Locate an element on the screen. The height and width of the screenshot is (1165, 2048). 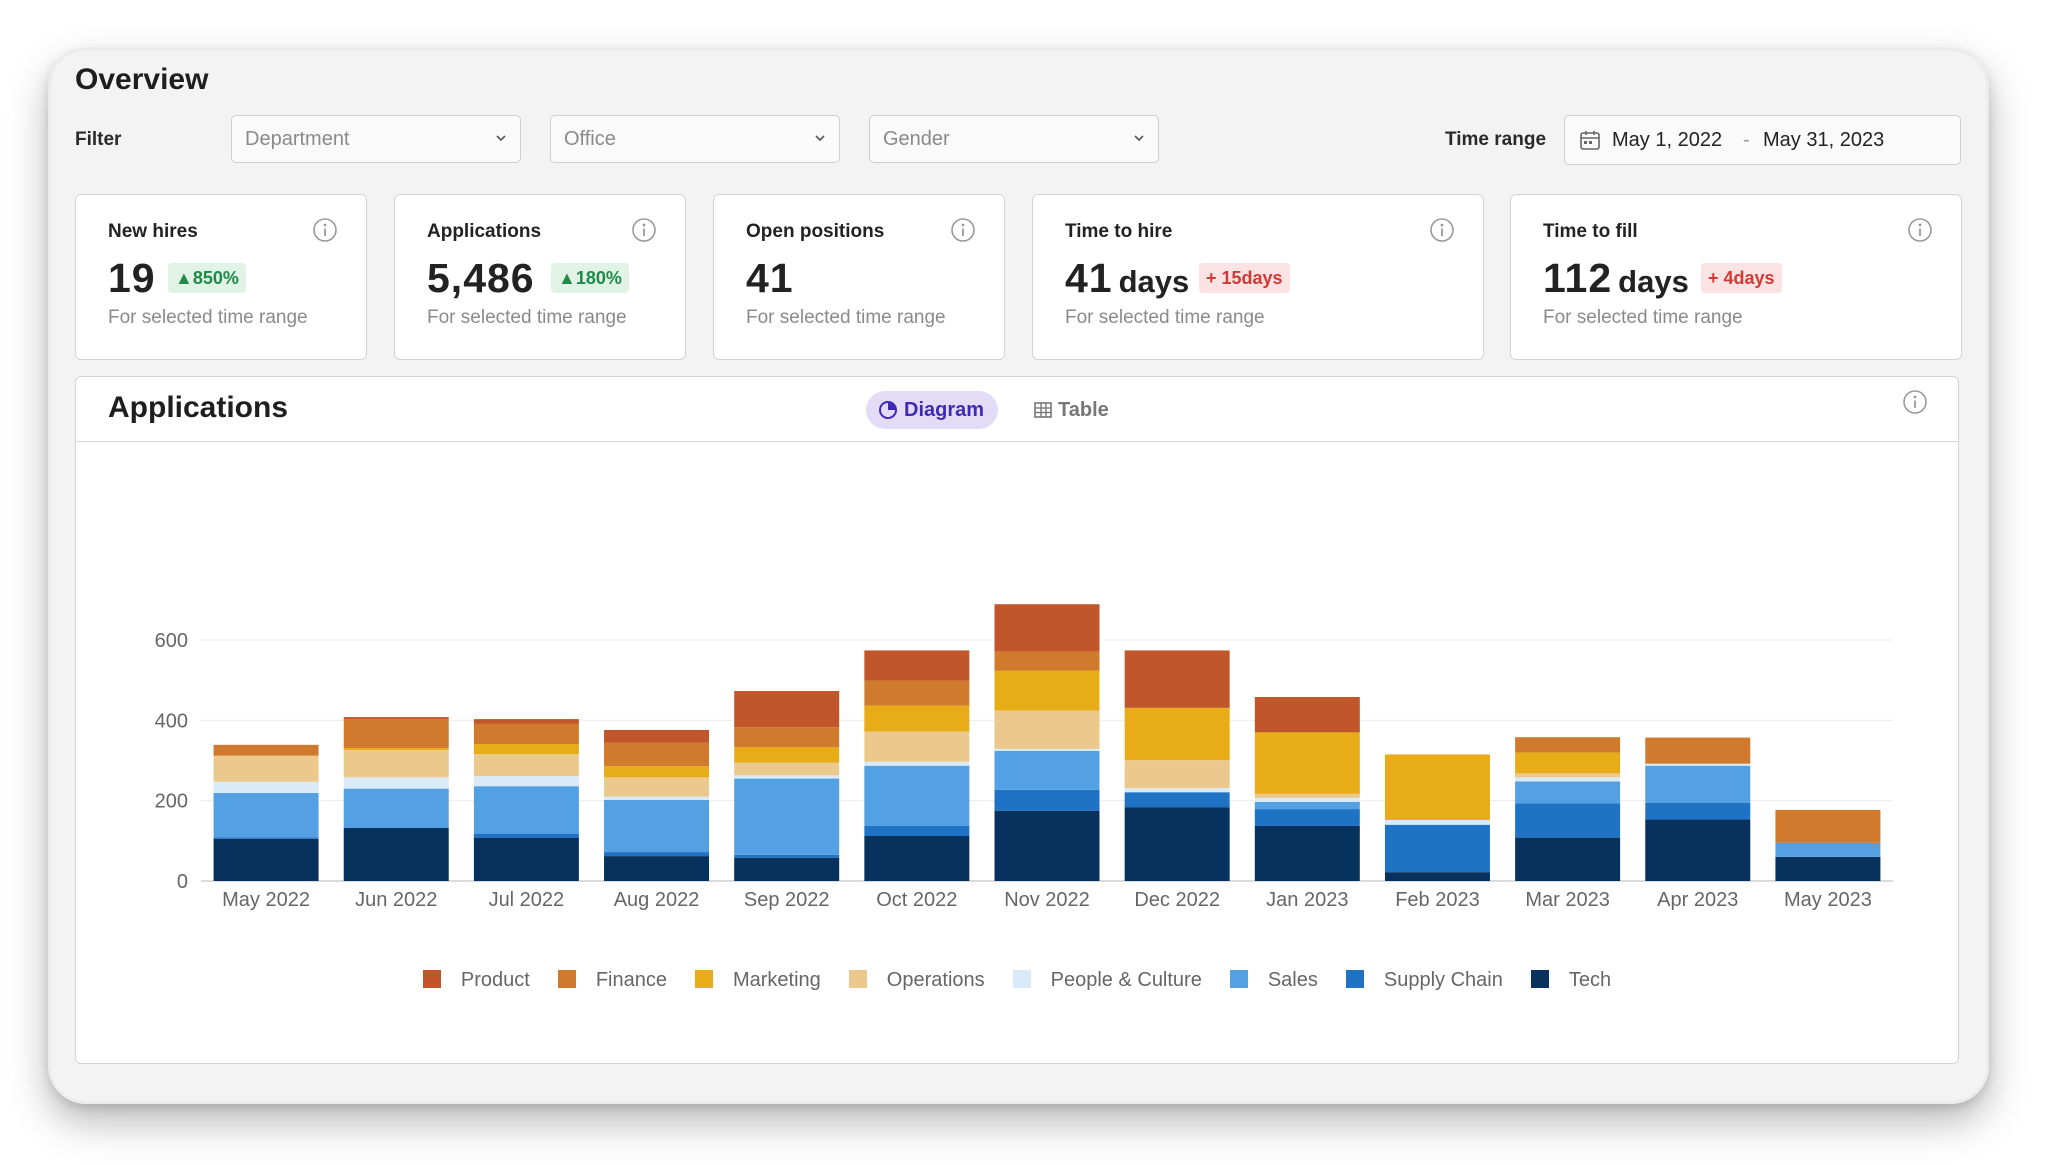
legend-item: Product is located at coordinates (476, 980).